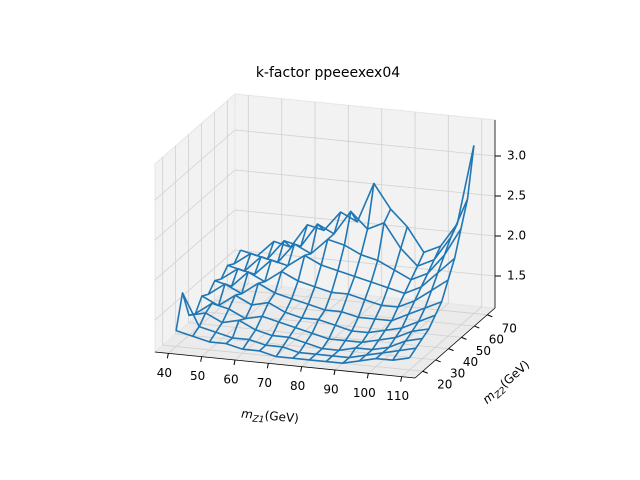  What do you see at coordinates (457, 373) in the screenshot?
I see `y-tick-label: 30` at bounding box center [457, 373].